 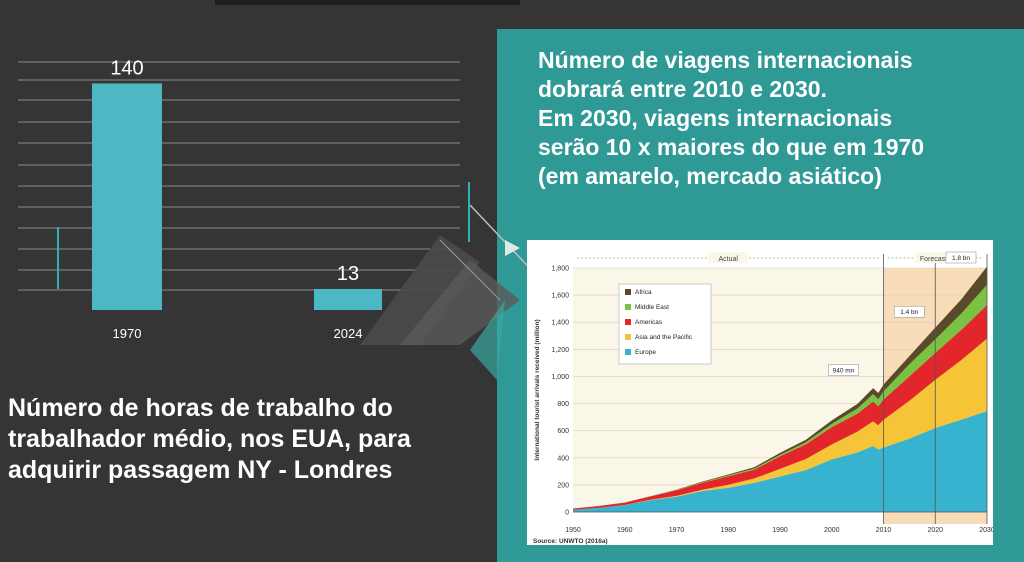 I want to click on annotation-label: 1.8 bn, so click(x=961, y=258).